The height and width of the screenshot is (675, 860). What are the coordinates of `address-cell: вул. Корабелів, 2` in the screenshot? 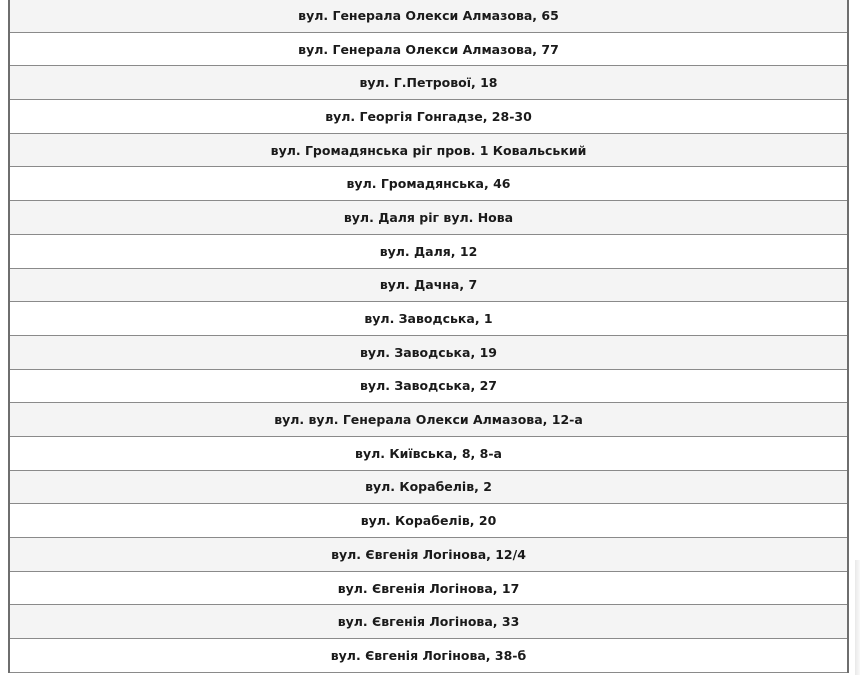 It's located at (428, 487).